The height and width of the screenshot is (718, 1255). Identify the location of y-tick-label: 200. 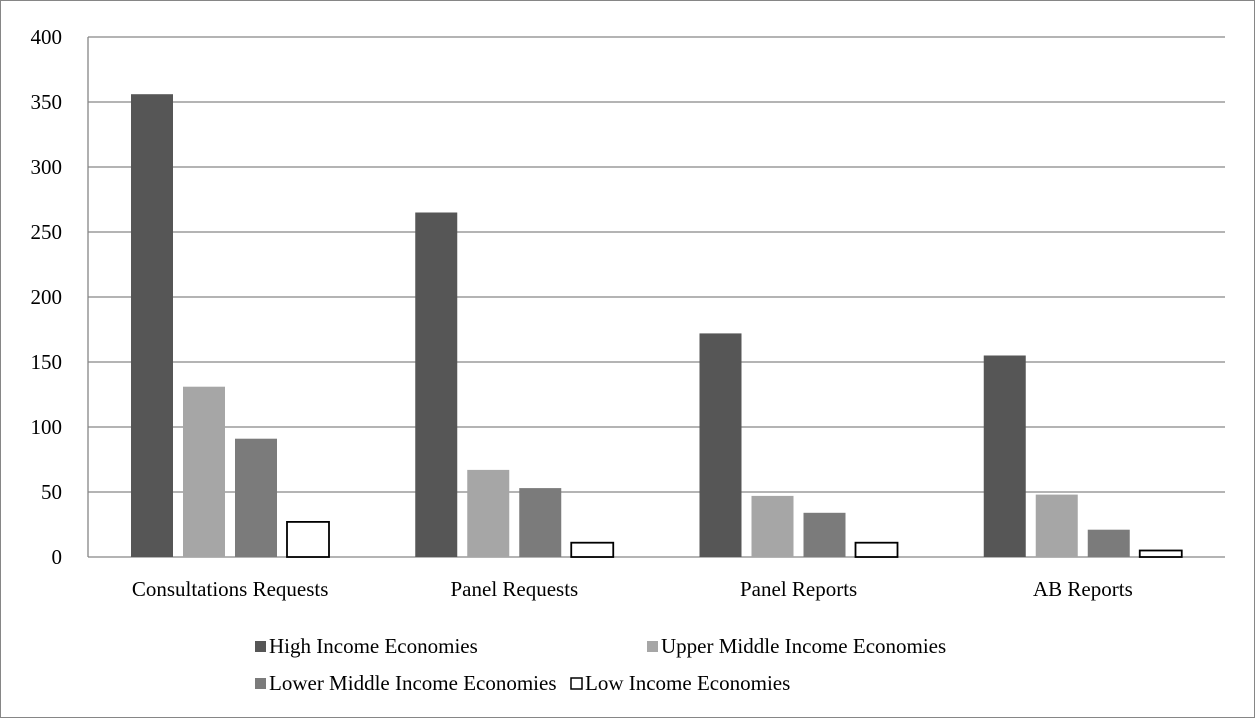
(47, 297).